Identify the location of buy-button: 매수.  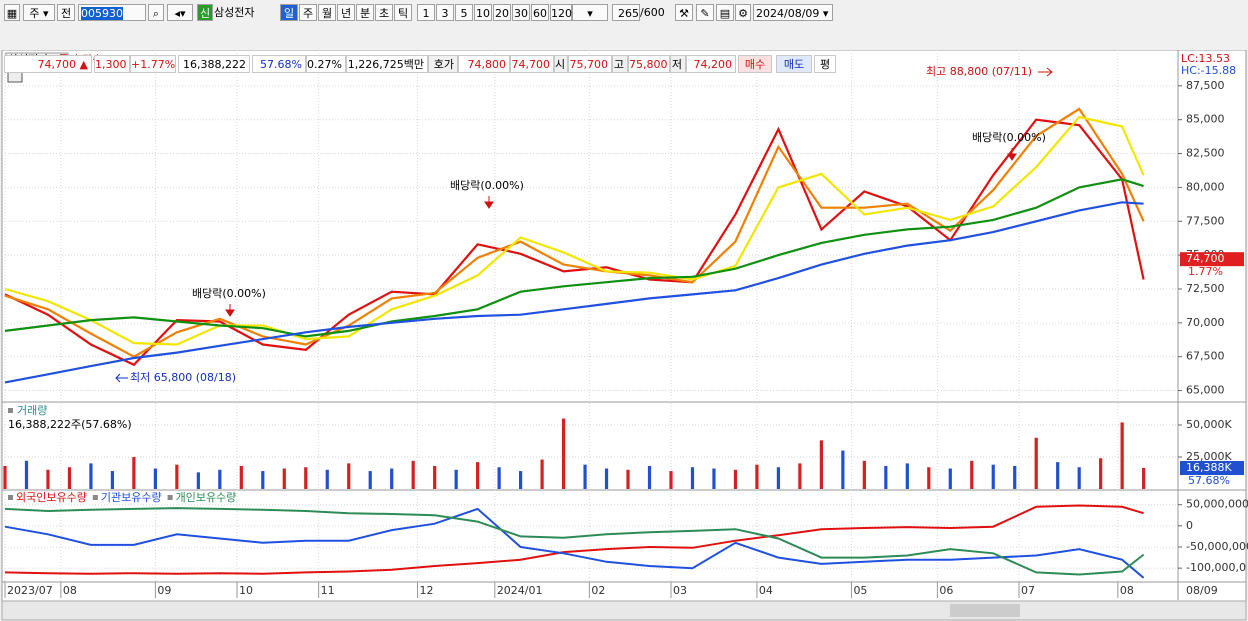
(755, 64).